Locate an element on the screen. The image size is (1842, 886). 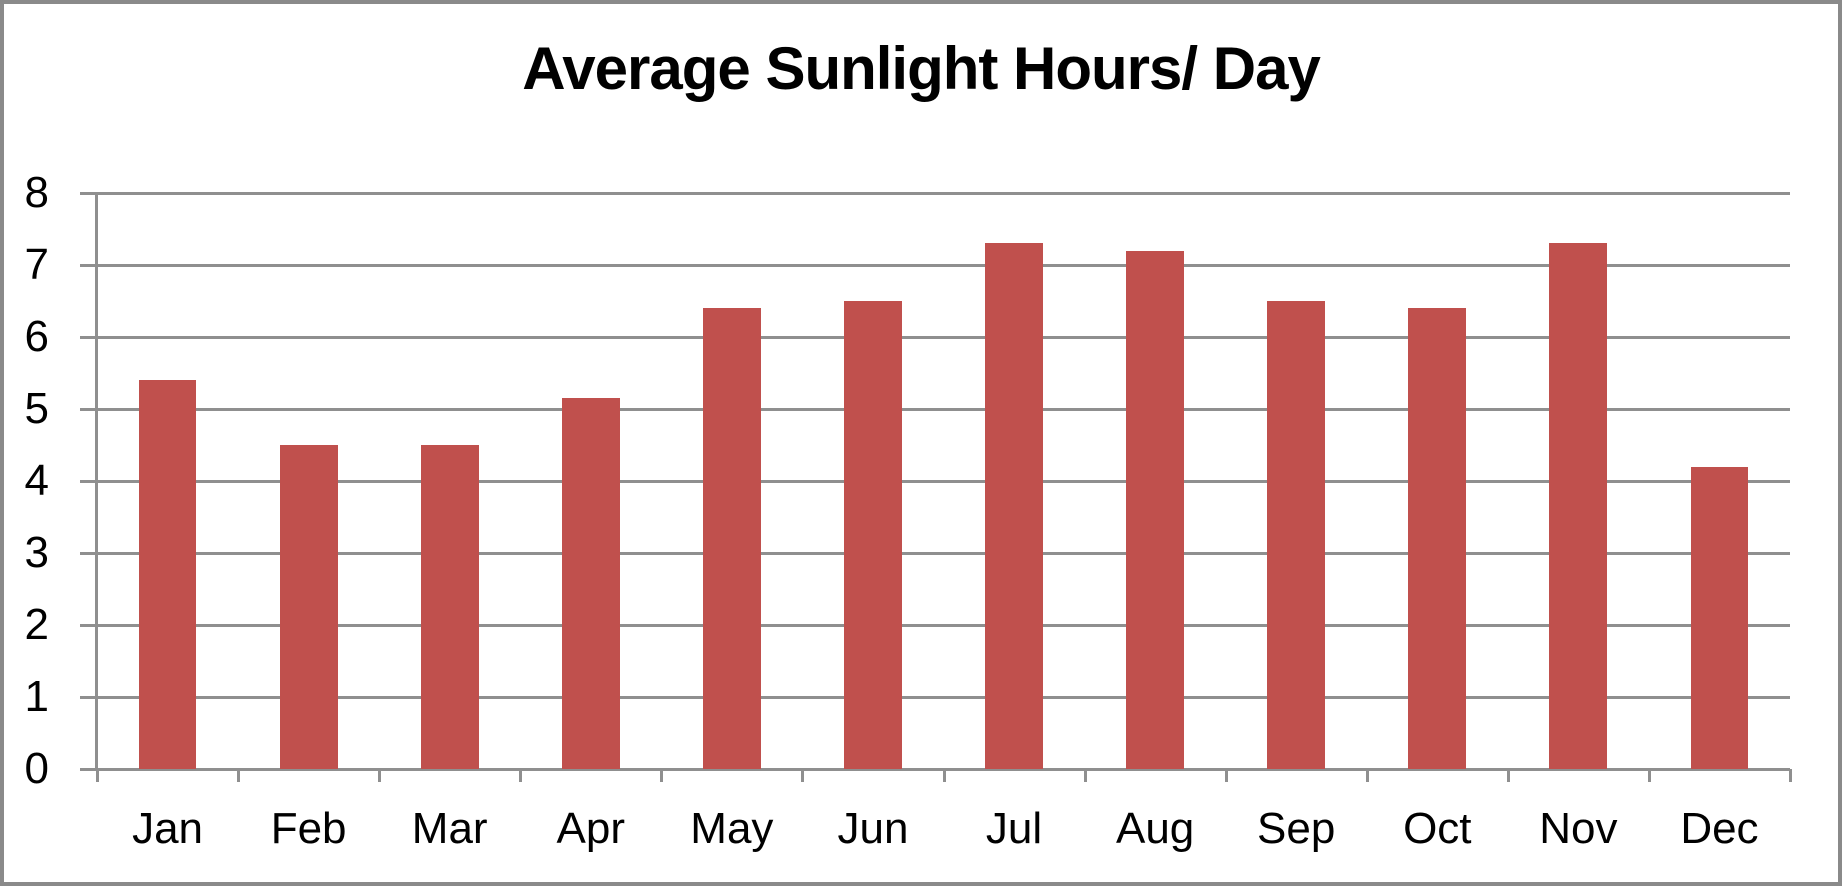
x-tick-label-feb: Feb is located at coordinates (308, 828).